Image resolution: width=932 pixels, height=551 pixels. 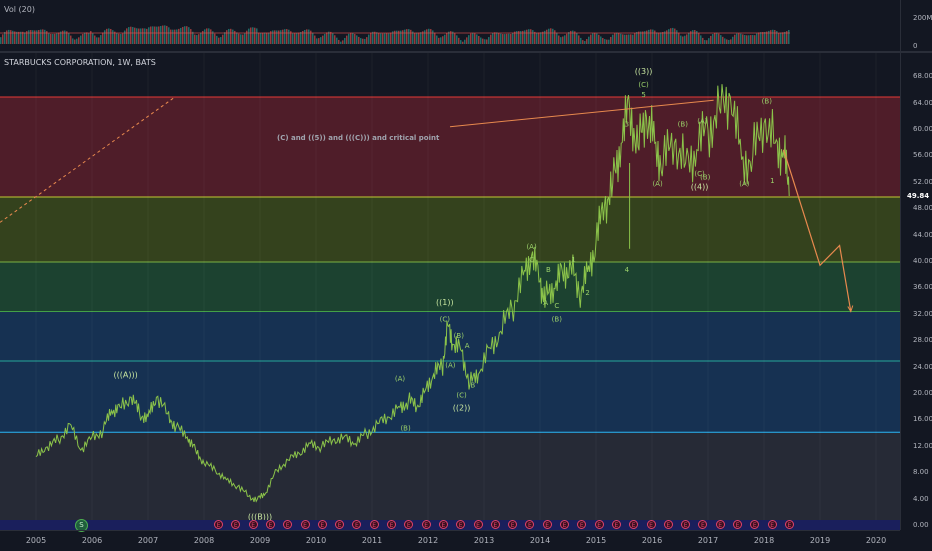 I want to click on wave-label: (((B))), so click(x=260, y=516).